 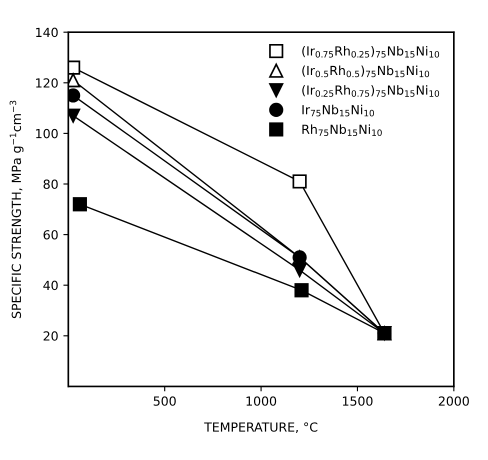 What do you see at coordinates (261, 401) in the screenshot?
I see `x-tick-label: 1000` at bounding box center [261, 401].